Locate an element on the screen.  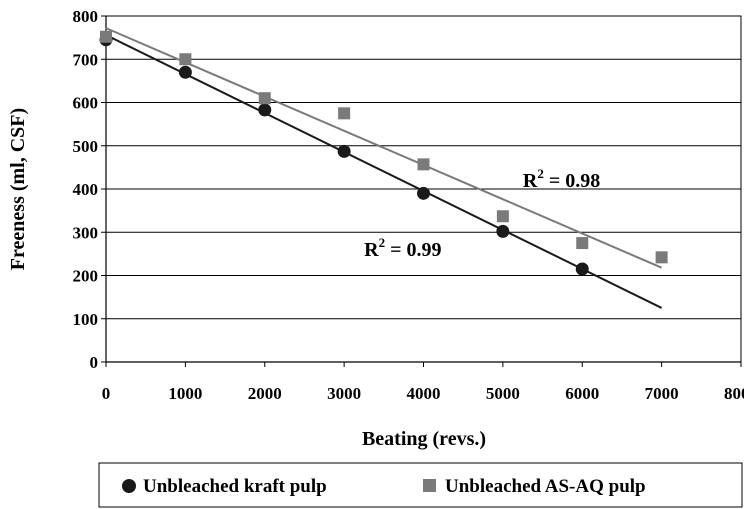
legend-marker-kraft is located at coordinates (129, 486).